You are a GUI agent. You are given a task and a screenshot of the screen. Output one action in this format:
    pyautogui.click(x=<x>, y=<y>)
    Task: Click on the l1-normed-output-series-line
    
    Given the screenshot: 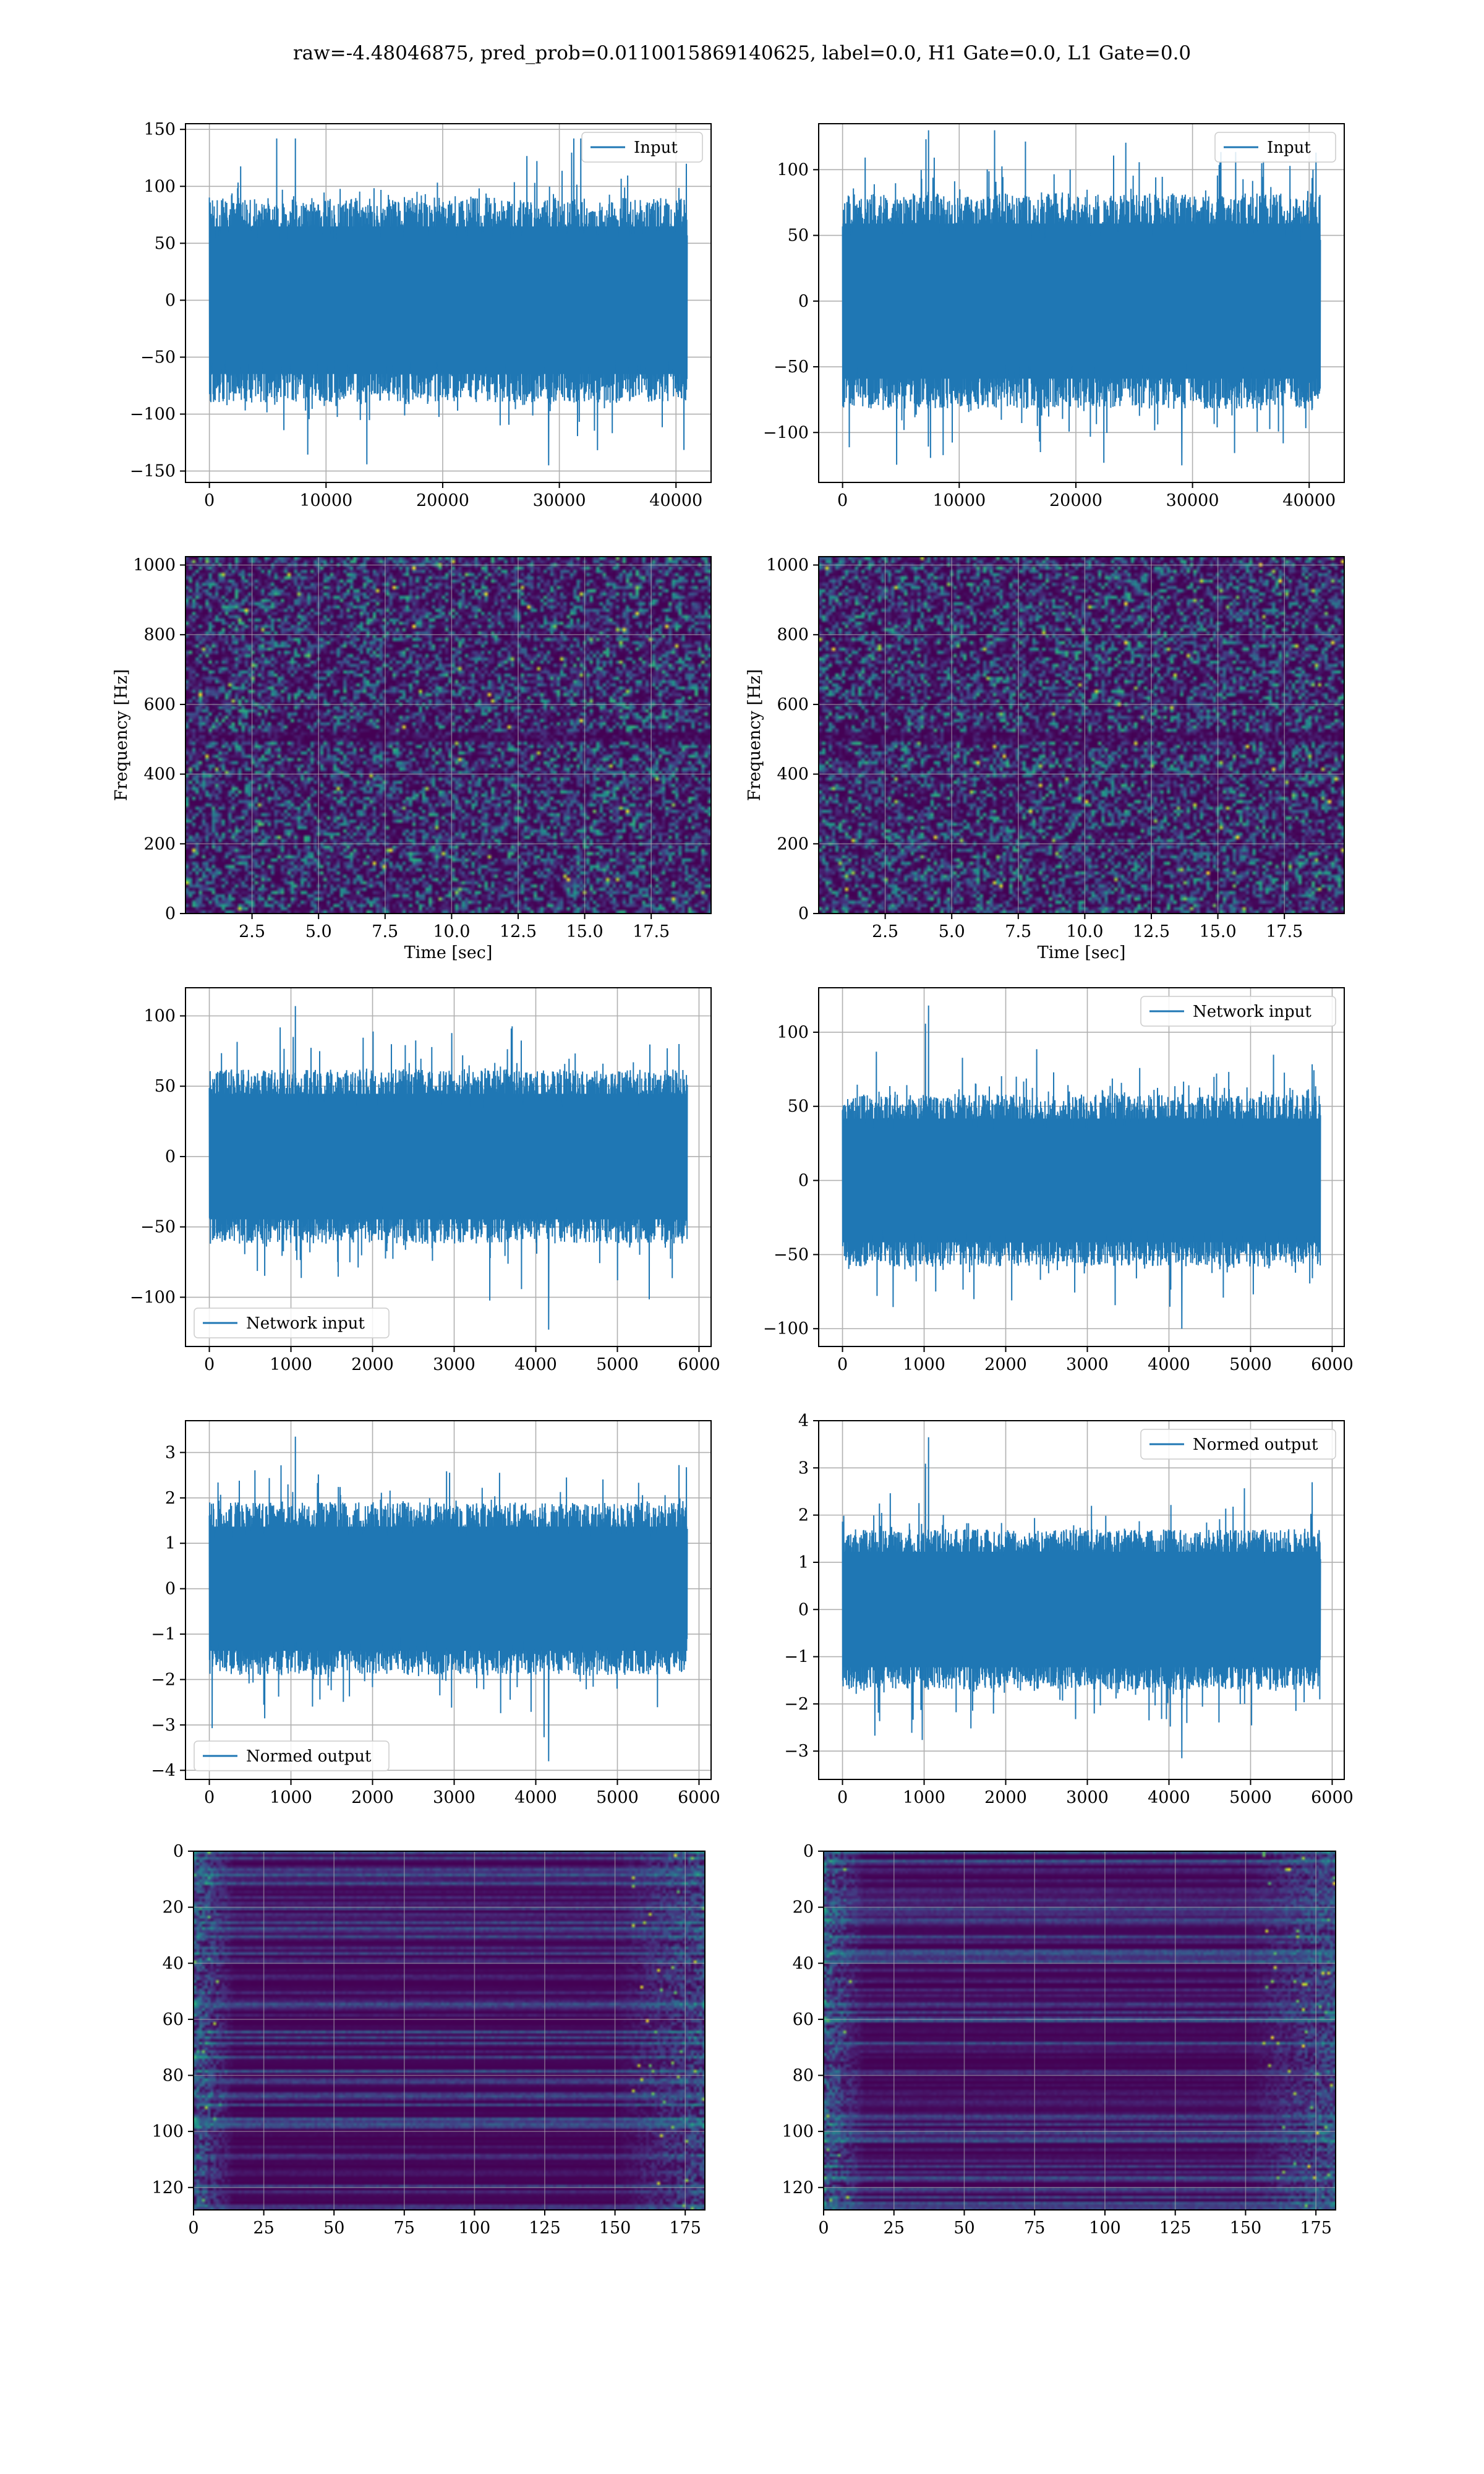 What is the action you would take?
    pyautogui.click(x=1081, y=1598)
    